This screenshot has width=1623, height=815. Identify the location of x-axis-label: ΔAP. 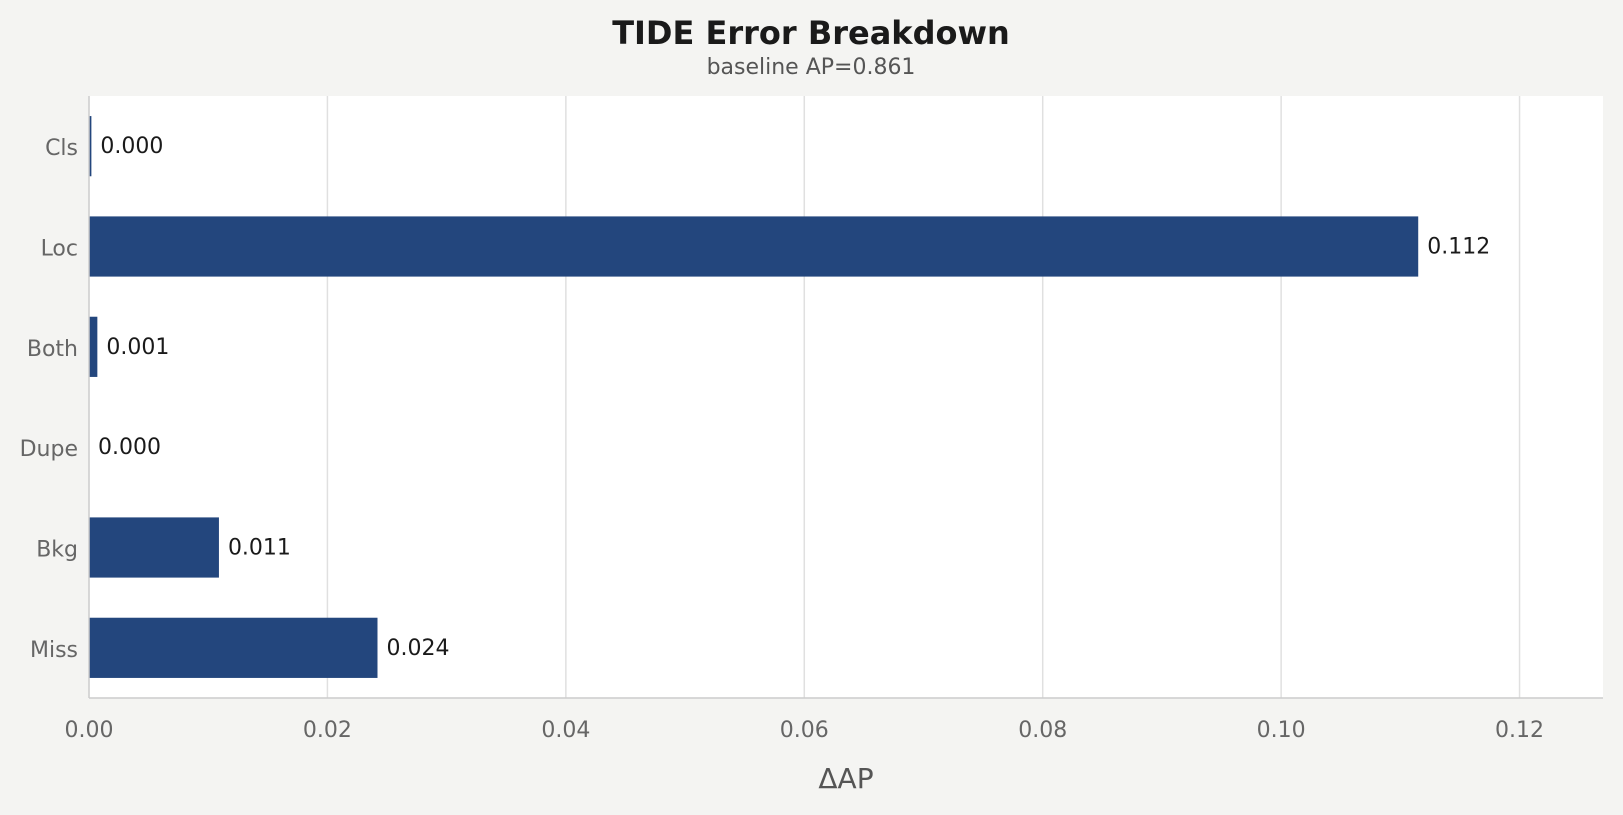
(845, 778).